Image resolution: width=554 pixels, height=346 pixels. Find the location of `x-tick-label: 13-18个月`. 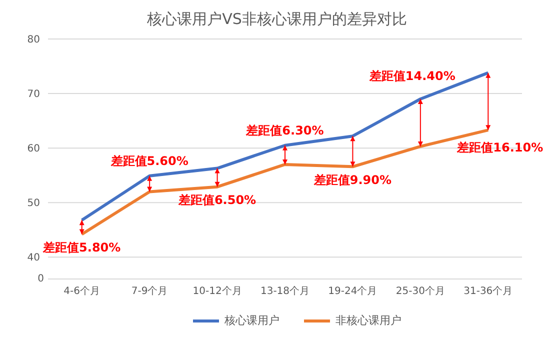

x-tick-label: 13-18个月 is located at coordinates (285, 291).